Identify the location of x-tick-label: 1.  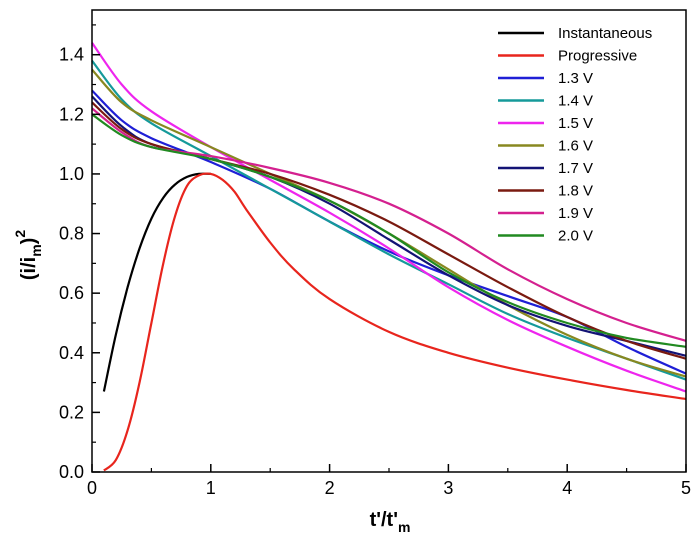
(211, 488).